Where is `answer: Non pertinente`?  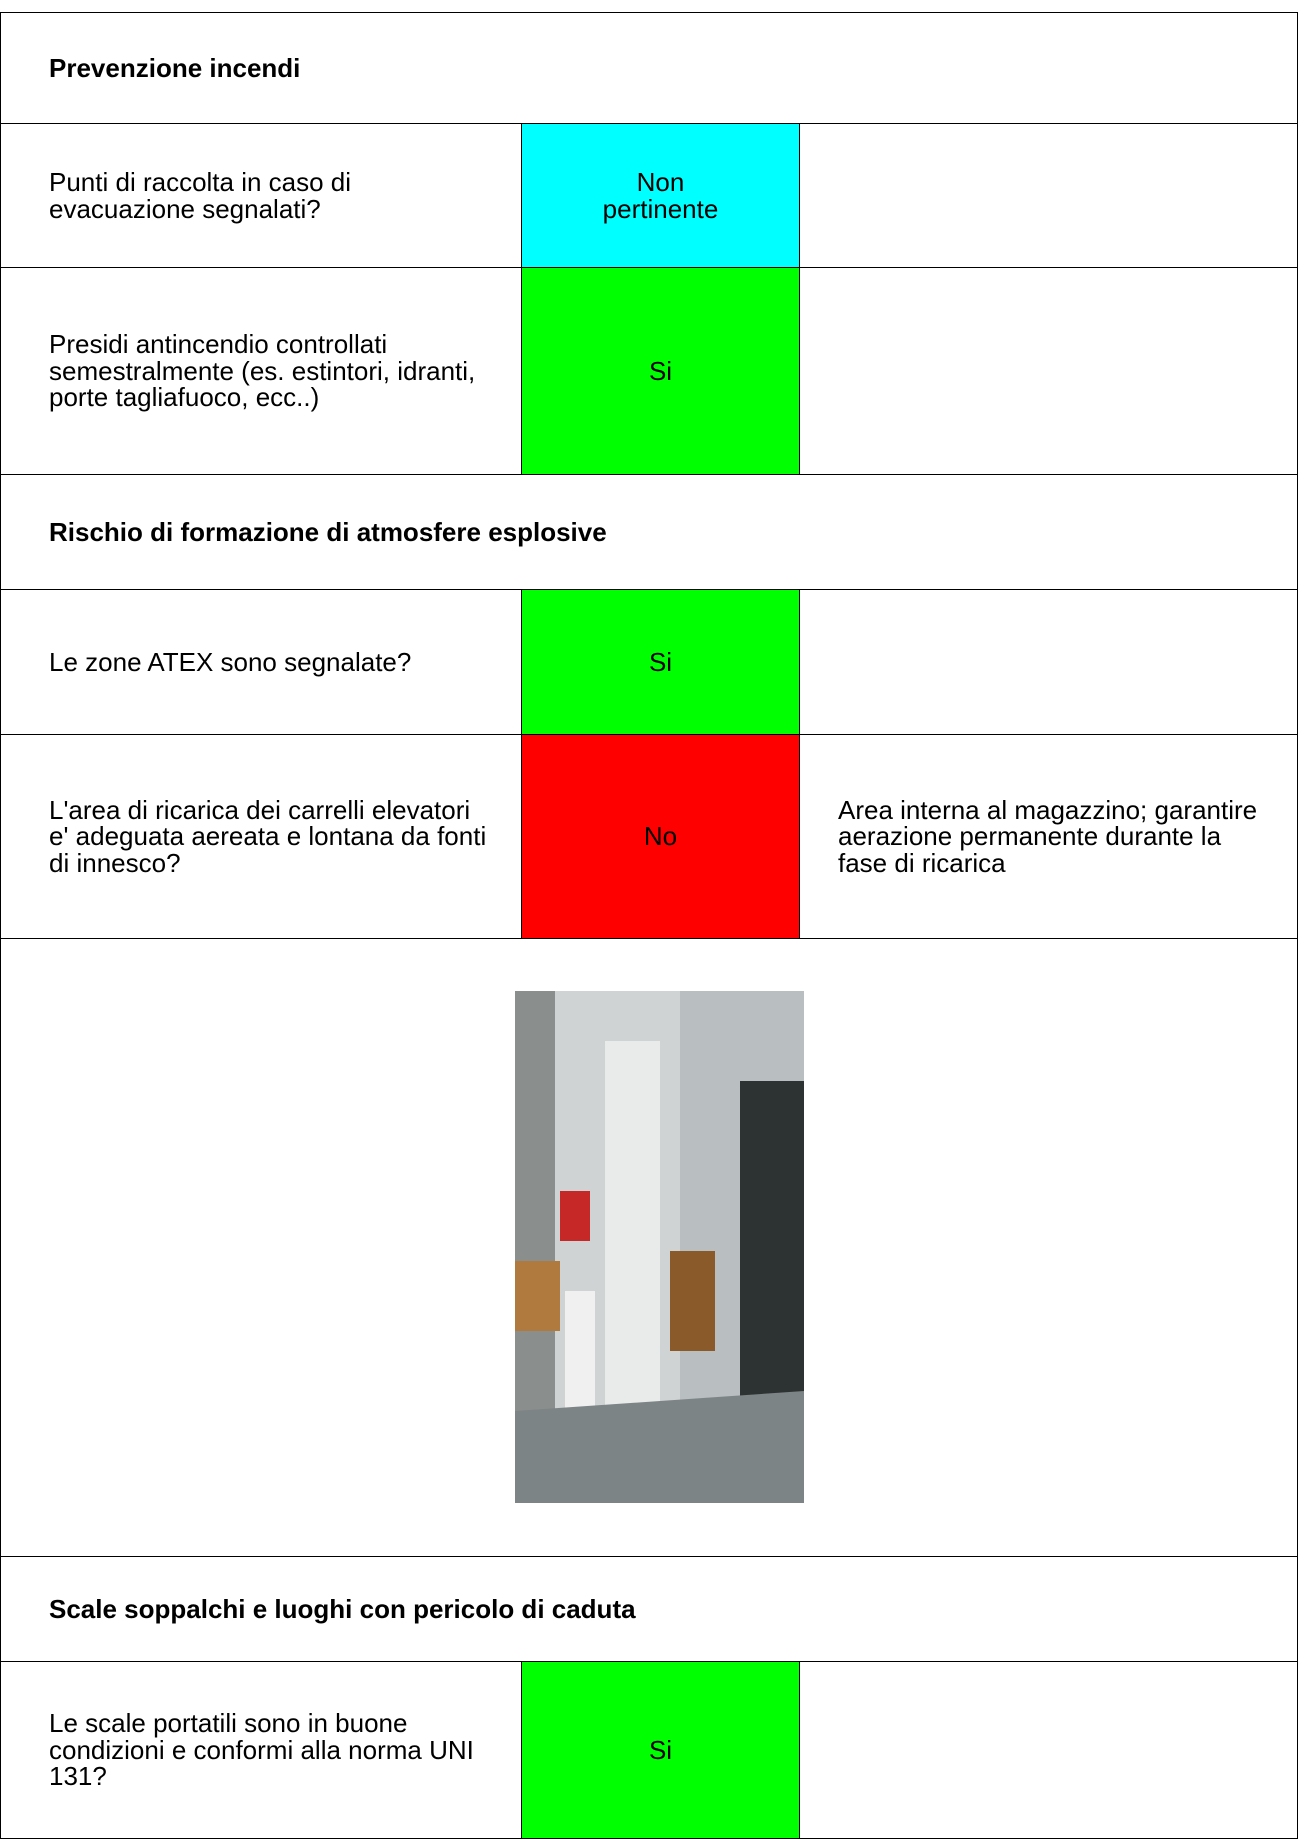 answer: Non pertinente is located at coordinates (660, 195).